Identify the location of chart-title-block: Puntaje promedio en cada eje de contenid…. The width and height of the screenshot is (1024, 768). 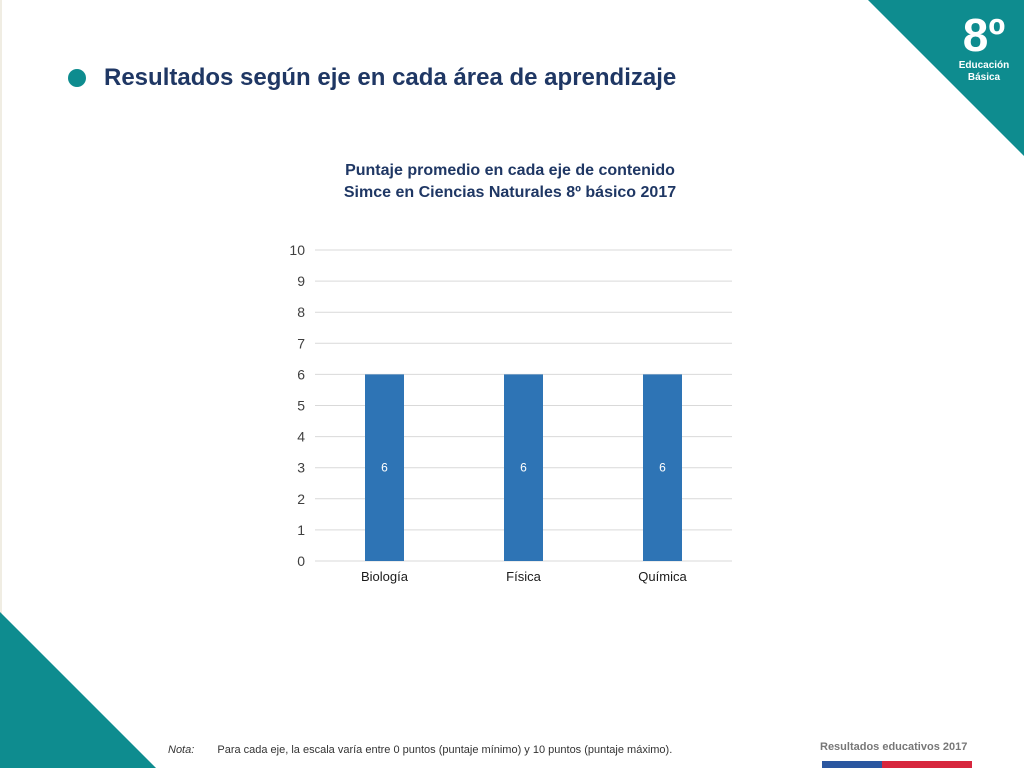
(510, 182).